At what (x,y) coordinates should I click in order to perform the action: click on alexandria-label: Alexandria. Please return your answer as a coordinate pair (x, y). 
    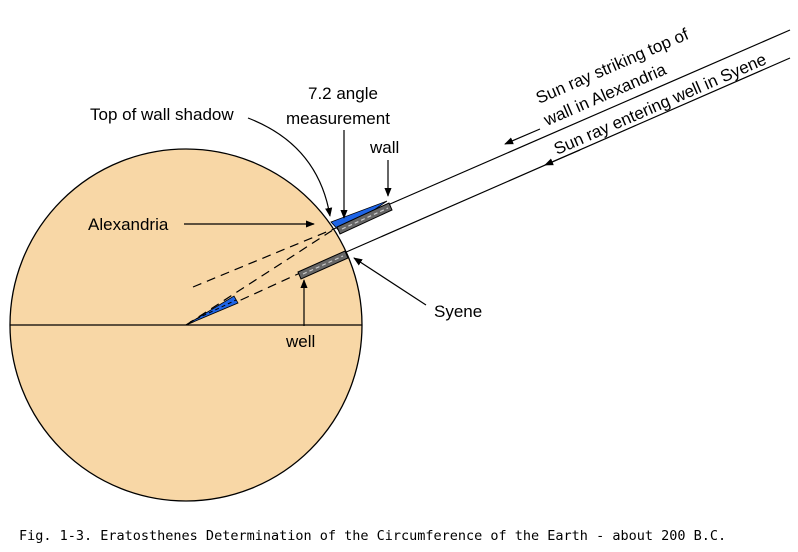
    Looking at the image, I should click on (128, 224).